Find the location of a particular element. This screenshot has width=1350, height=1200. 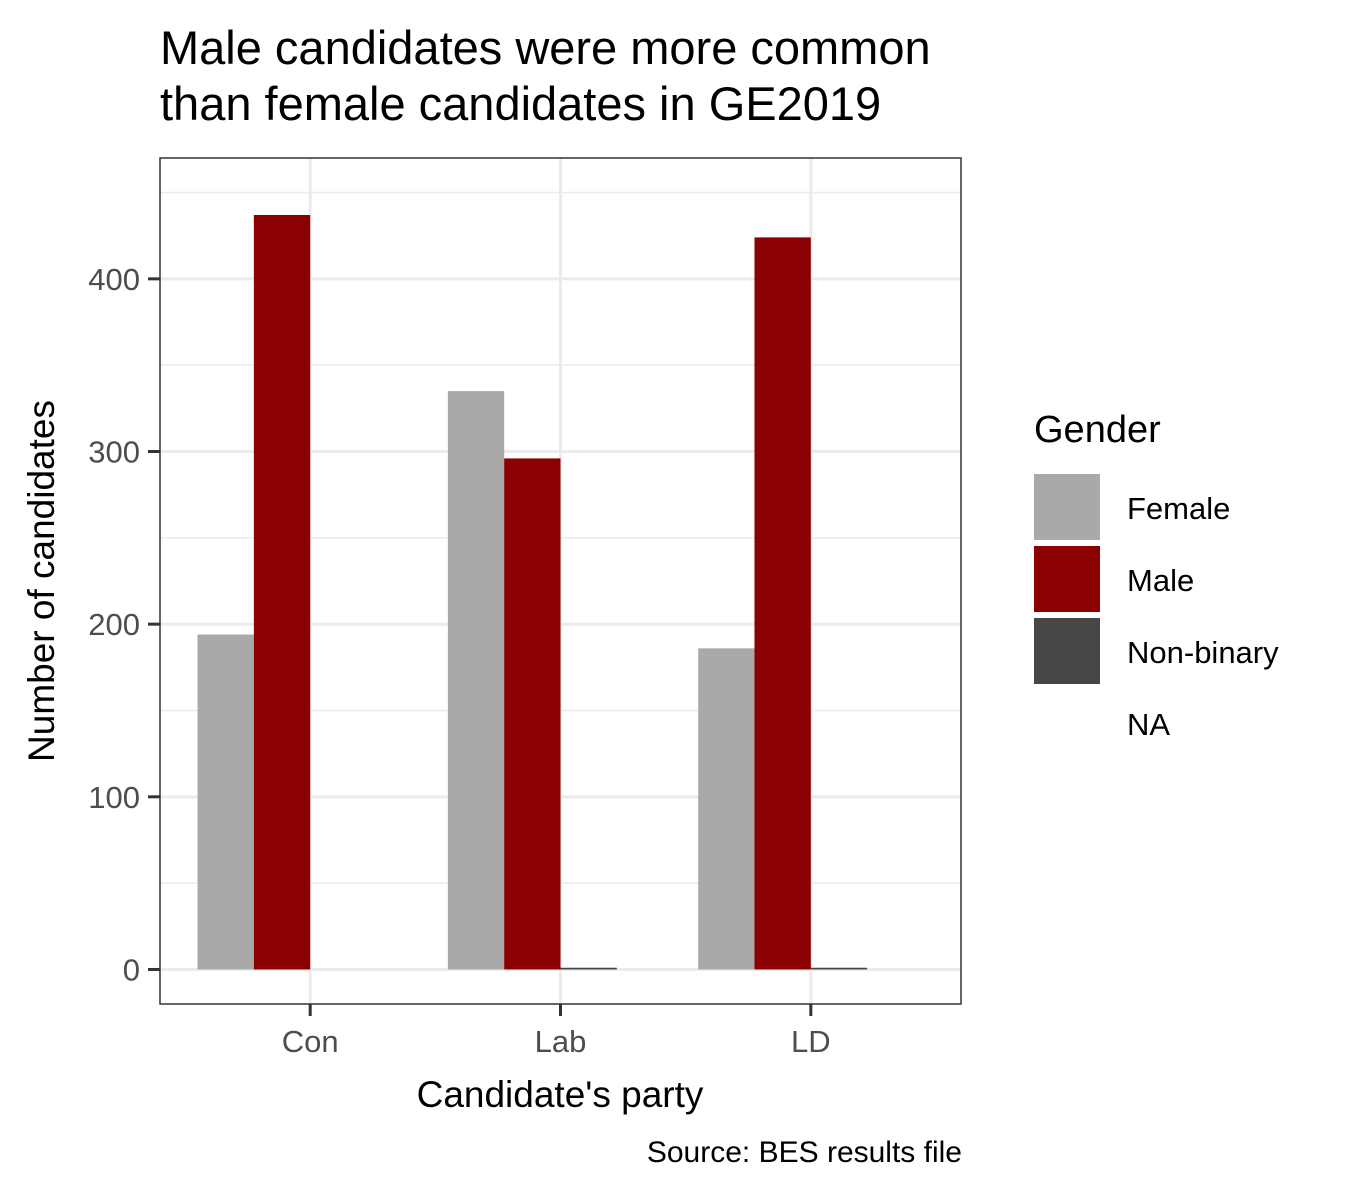

y-axis-label: Number of candidates is located at coordinates (41, 581).